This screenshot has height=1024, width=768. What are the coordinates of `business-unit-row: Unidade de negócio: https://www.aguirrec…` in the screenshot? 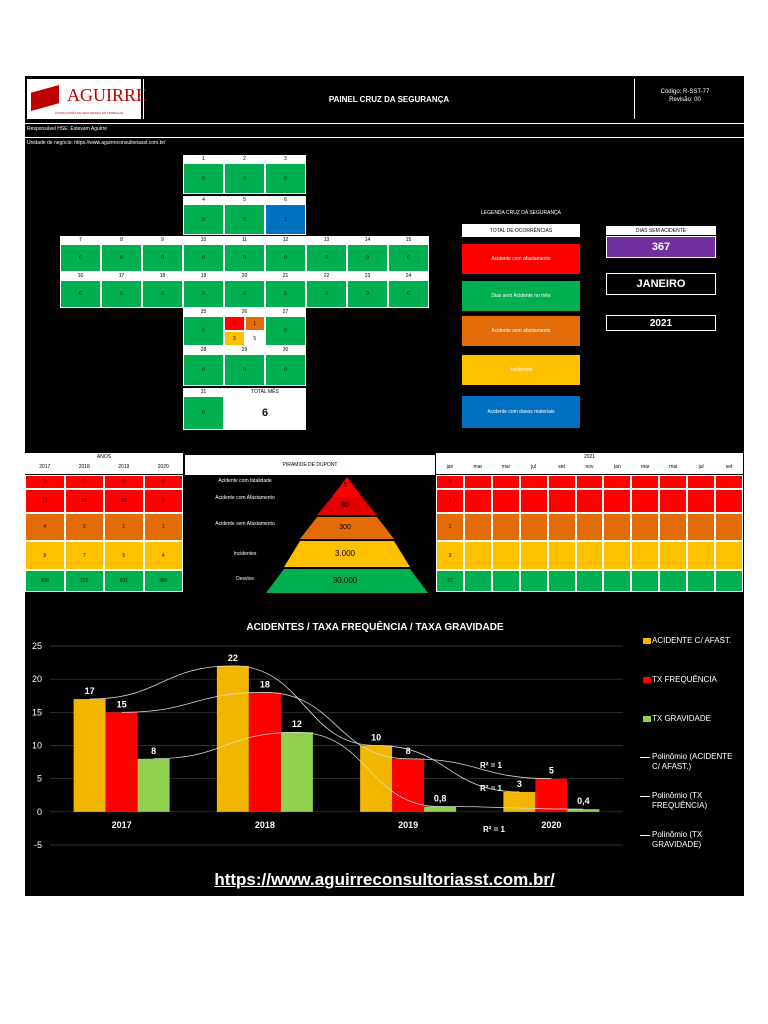 It's located at (384, 142).